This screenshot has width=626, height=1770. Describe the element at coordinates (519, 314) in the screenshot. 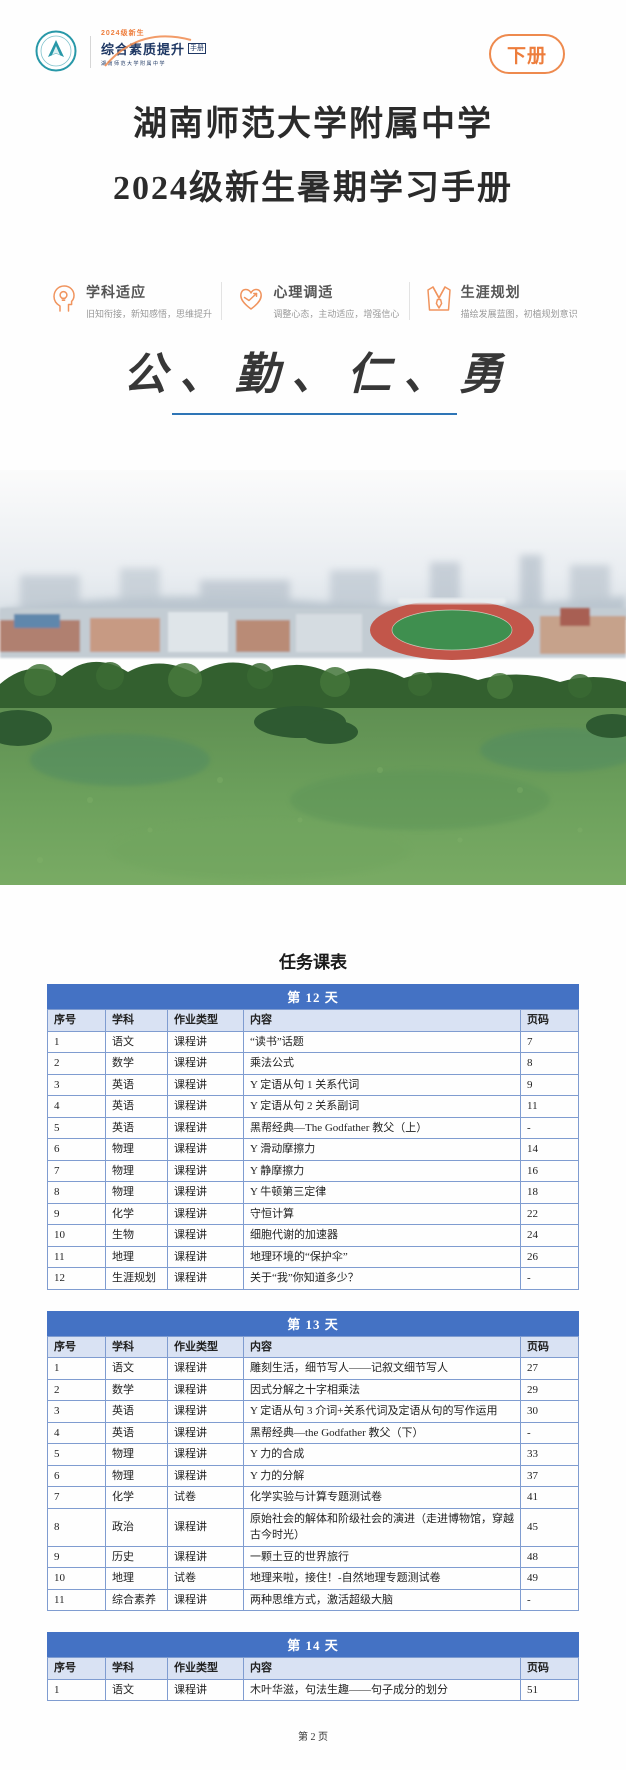

I see `feature-subtitle: 描绘发展蓝图，初植规划意识` at that location.